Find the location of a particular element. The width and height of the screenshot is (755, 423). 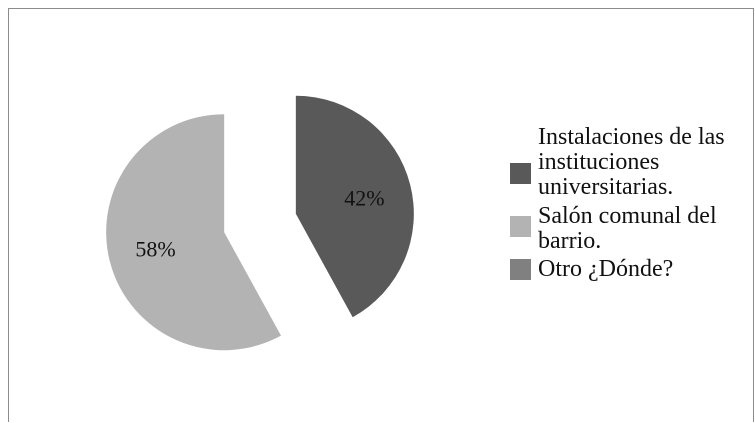

legend-label-salon-comunal: Salón comunal del barrio. is located at coordinates (627, 228).